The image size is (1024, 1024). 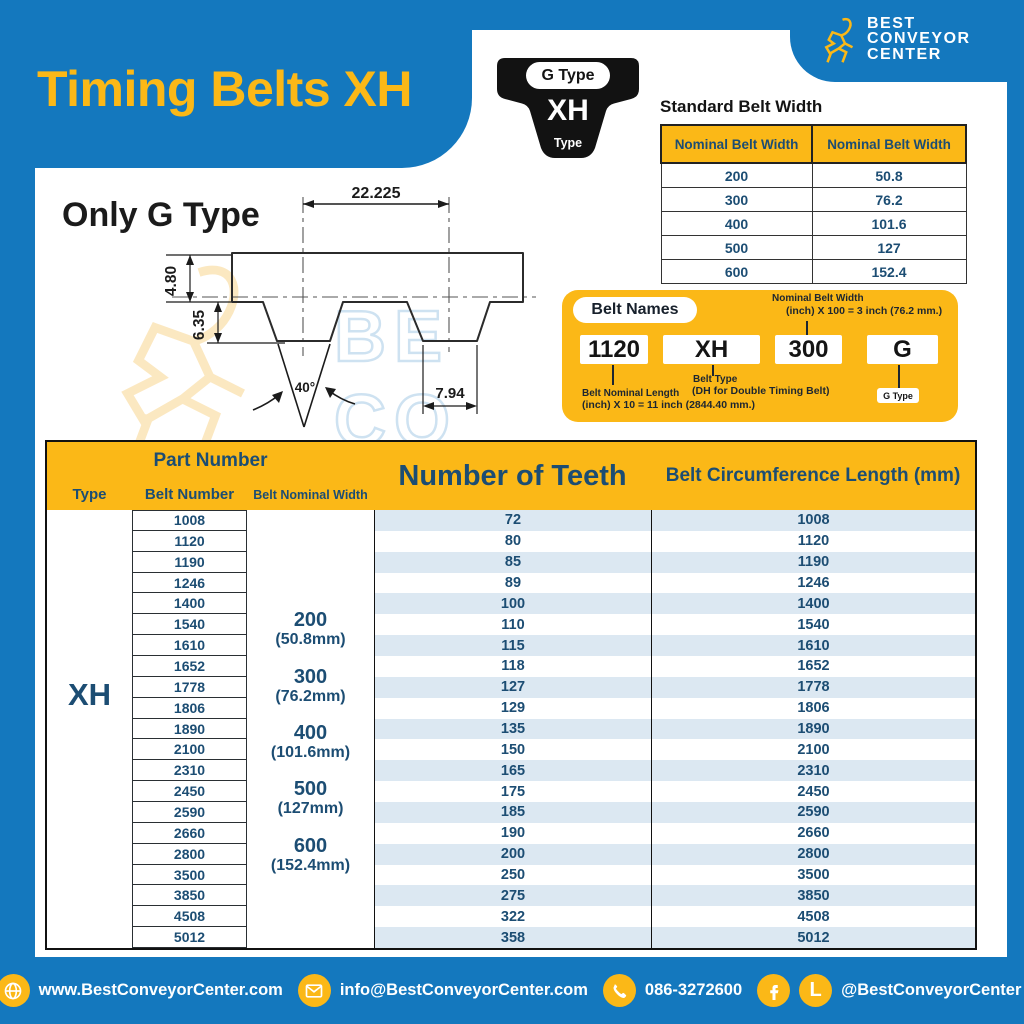 What do you see at coordinates (376, 193) in the screenshot?
I see `dim-pitch: 22.225` at bounding box center [376, 193].